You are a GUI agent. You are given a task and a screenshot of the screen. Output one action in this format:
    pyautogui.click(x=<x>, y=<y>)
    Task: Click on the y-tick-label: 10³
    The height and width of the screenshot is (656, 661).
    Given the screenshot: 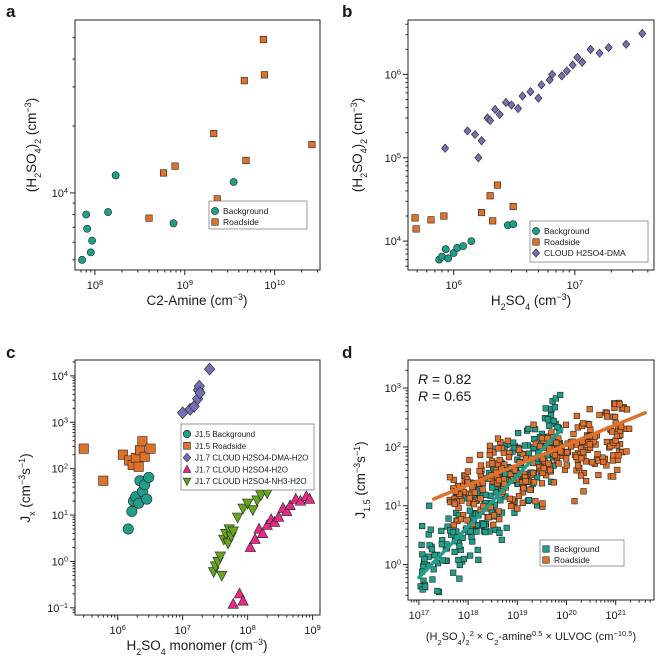 What is the action you would take?
    pyautogui.click(x=393, y=388)
    